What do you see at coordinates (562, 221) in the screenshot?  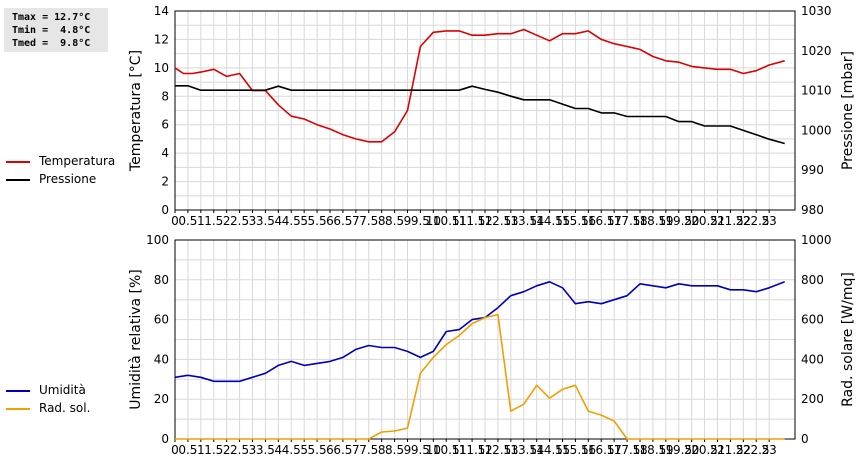 I see `x-tick-label-top-30: 15` at bounding box center [562, 221].